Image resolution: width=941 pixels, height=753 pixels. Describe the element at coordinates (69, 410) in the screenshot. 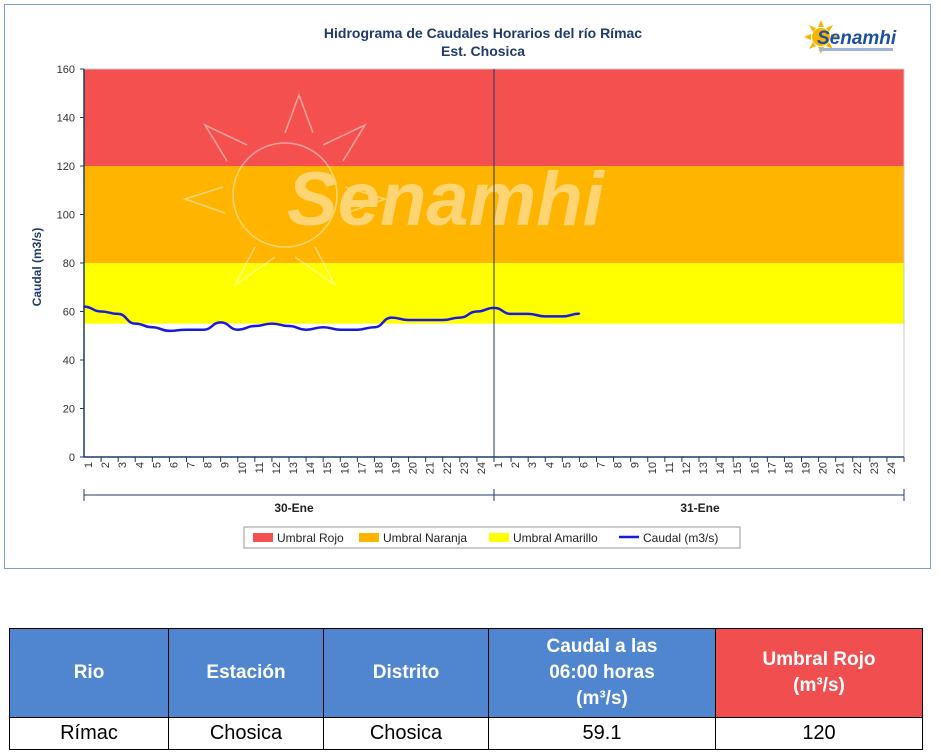

I see `y-tick-label: 20` at that location.